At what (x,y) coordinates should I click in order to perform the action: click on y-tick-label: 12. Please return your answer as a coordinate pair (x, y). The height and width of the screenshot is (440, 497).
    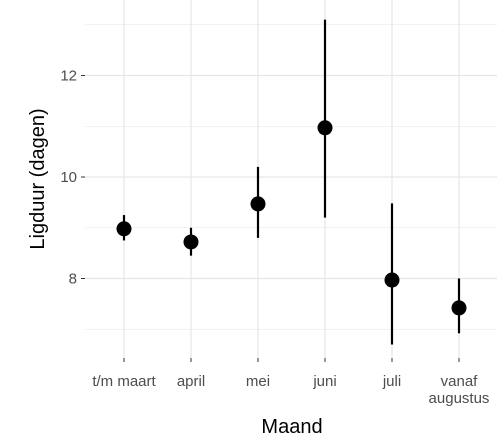
    Looking at the image, I should click on (68, 76).